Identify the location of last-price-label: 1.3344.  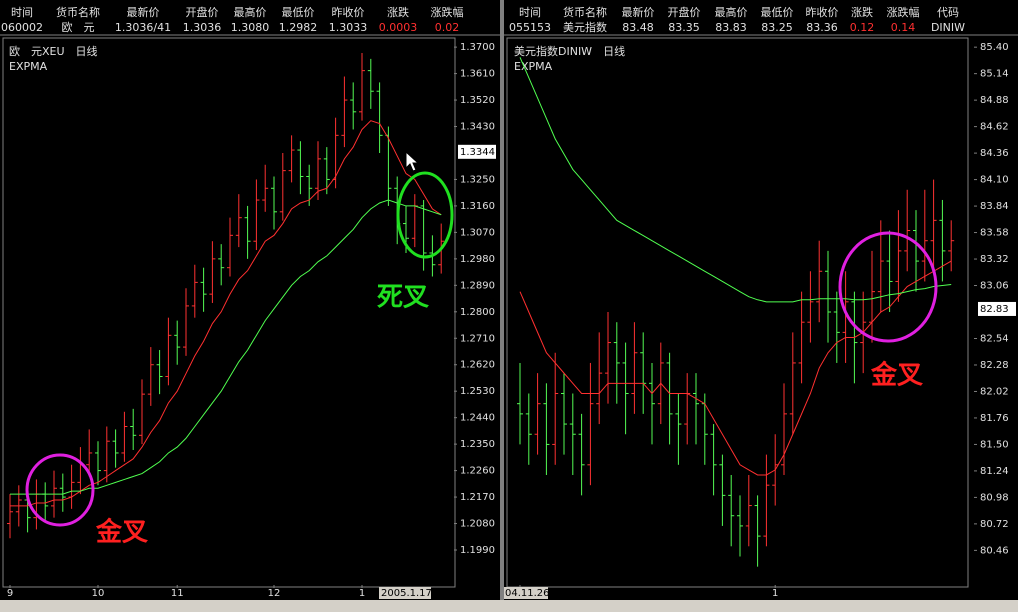
(477, 152).